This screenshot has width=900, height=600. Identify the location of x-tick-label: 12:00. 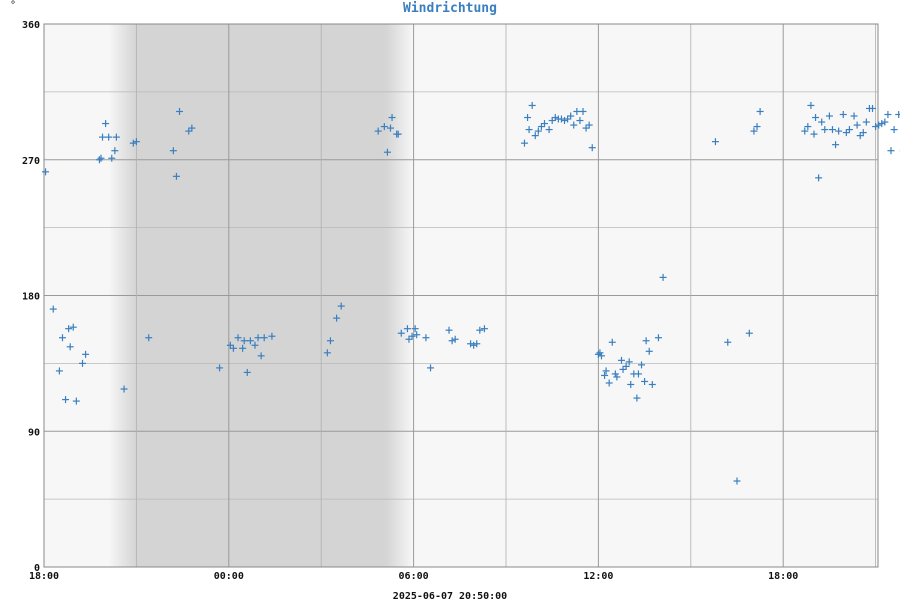
(598, 576).